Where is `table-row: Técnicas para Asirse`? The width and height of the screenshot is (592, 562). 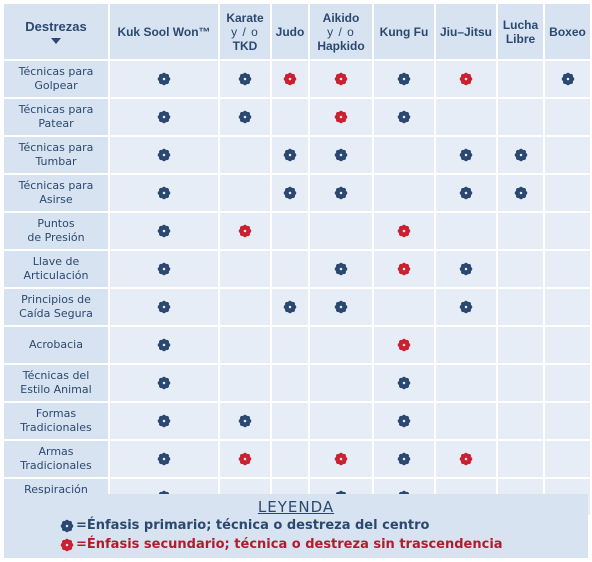 table-row: Técnicas para Asirse is located at coordinates (297, 193).